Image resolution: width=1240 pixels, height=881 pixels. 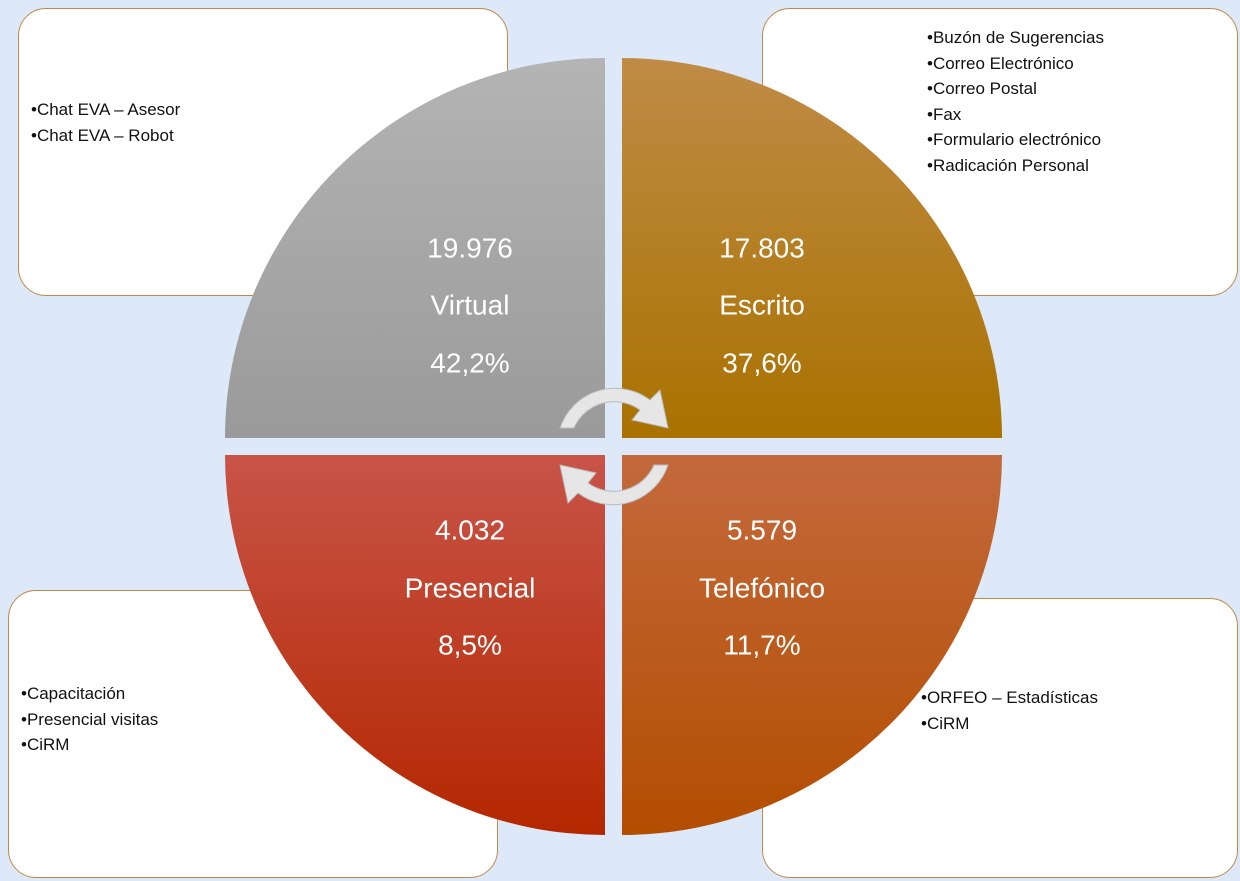 I want to click on item-list: CapacitaciónPresencial visitasCiRM, so click(x=89, y=719).